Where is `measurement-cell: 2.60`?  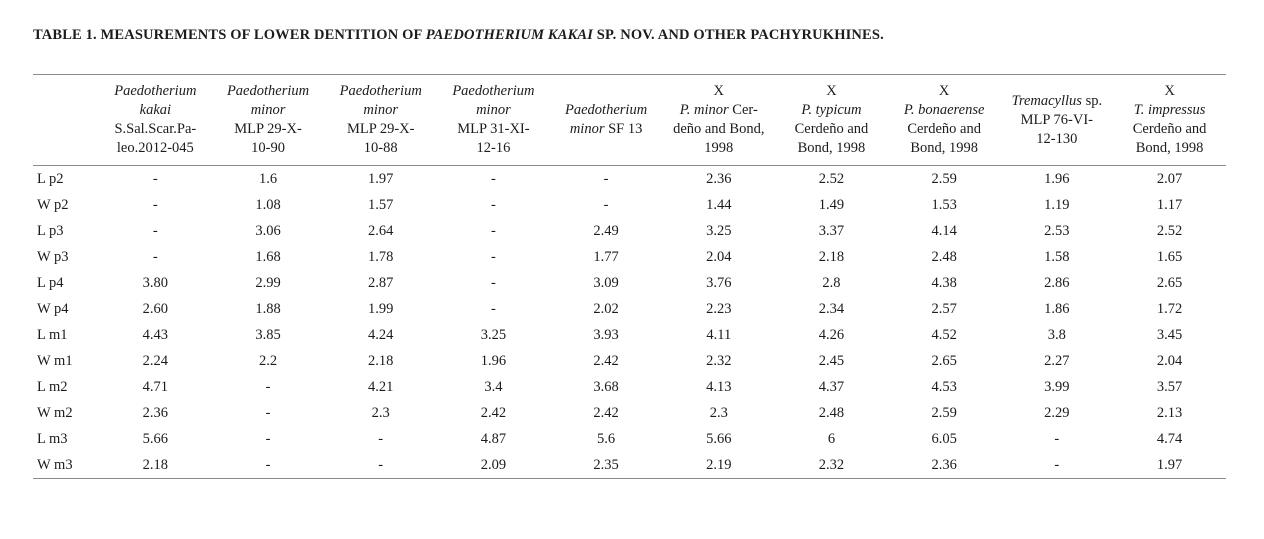 measurement-cell: 2.60 is located at coordinates (155, 309).